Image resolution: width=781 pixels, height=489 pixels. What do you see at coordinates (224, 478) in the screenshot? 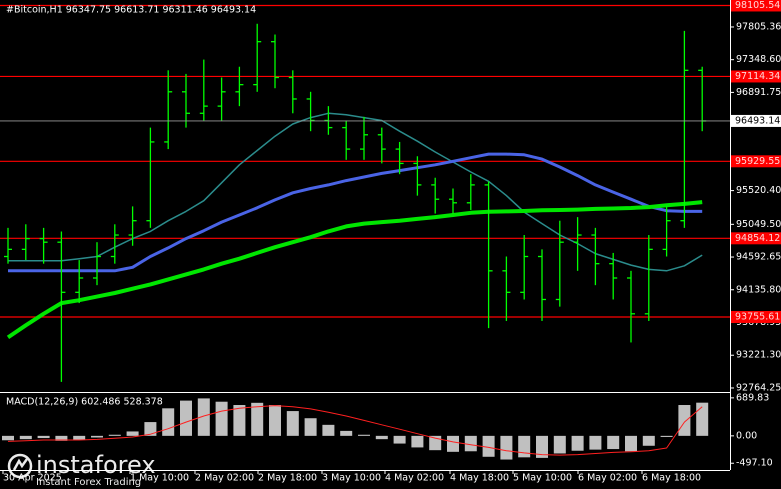
I see `x-tick-label: 2 May 02:00` at bounding box center [224, 478].